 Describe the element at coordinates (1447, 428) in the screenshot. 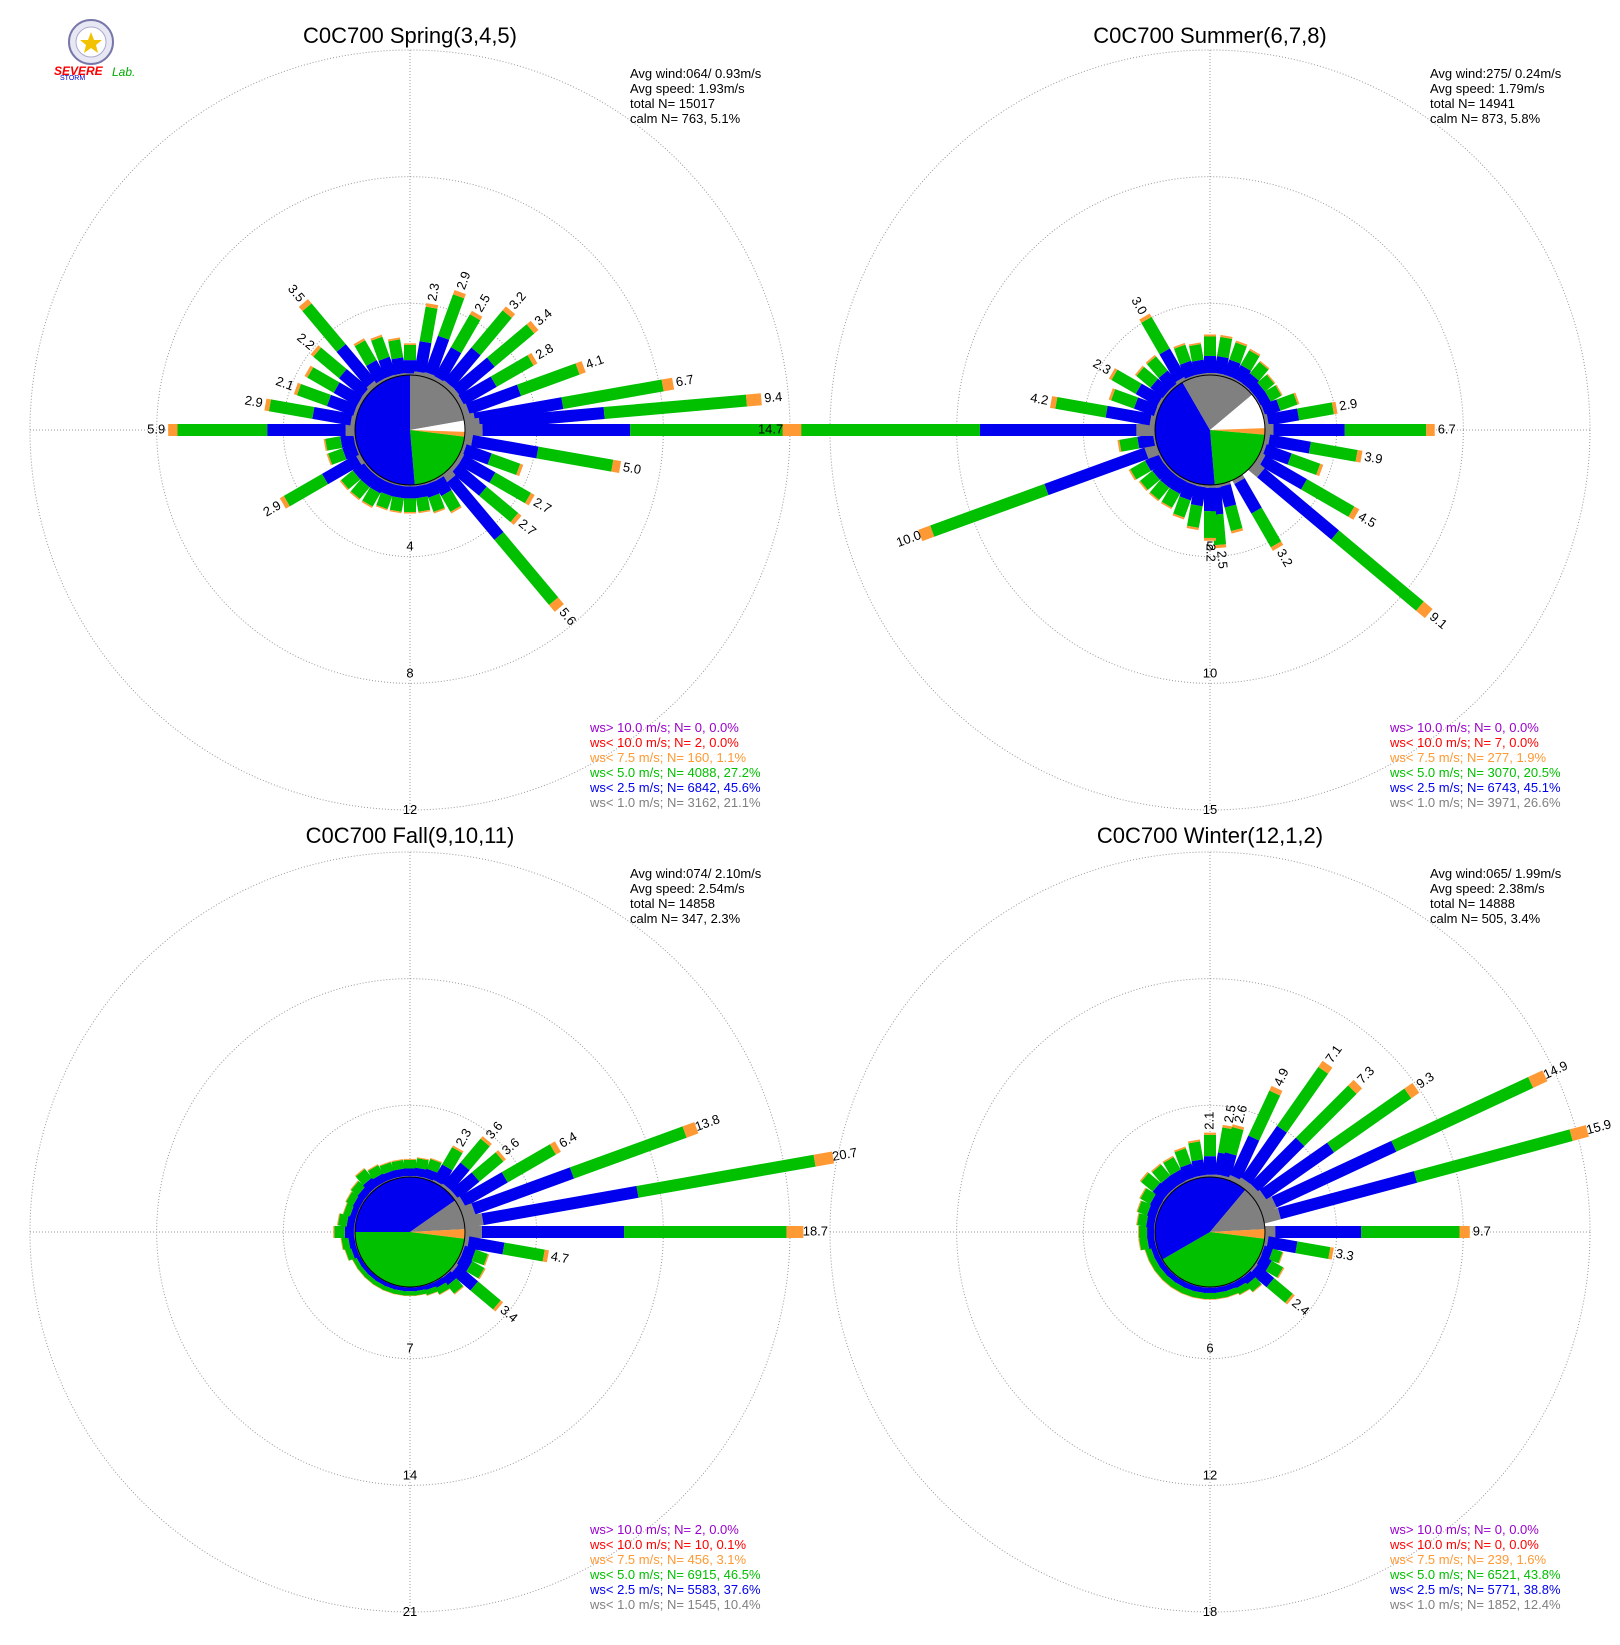

I see `petal-value-label: 6.7` at that location.